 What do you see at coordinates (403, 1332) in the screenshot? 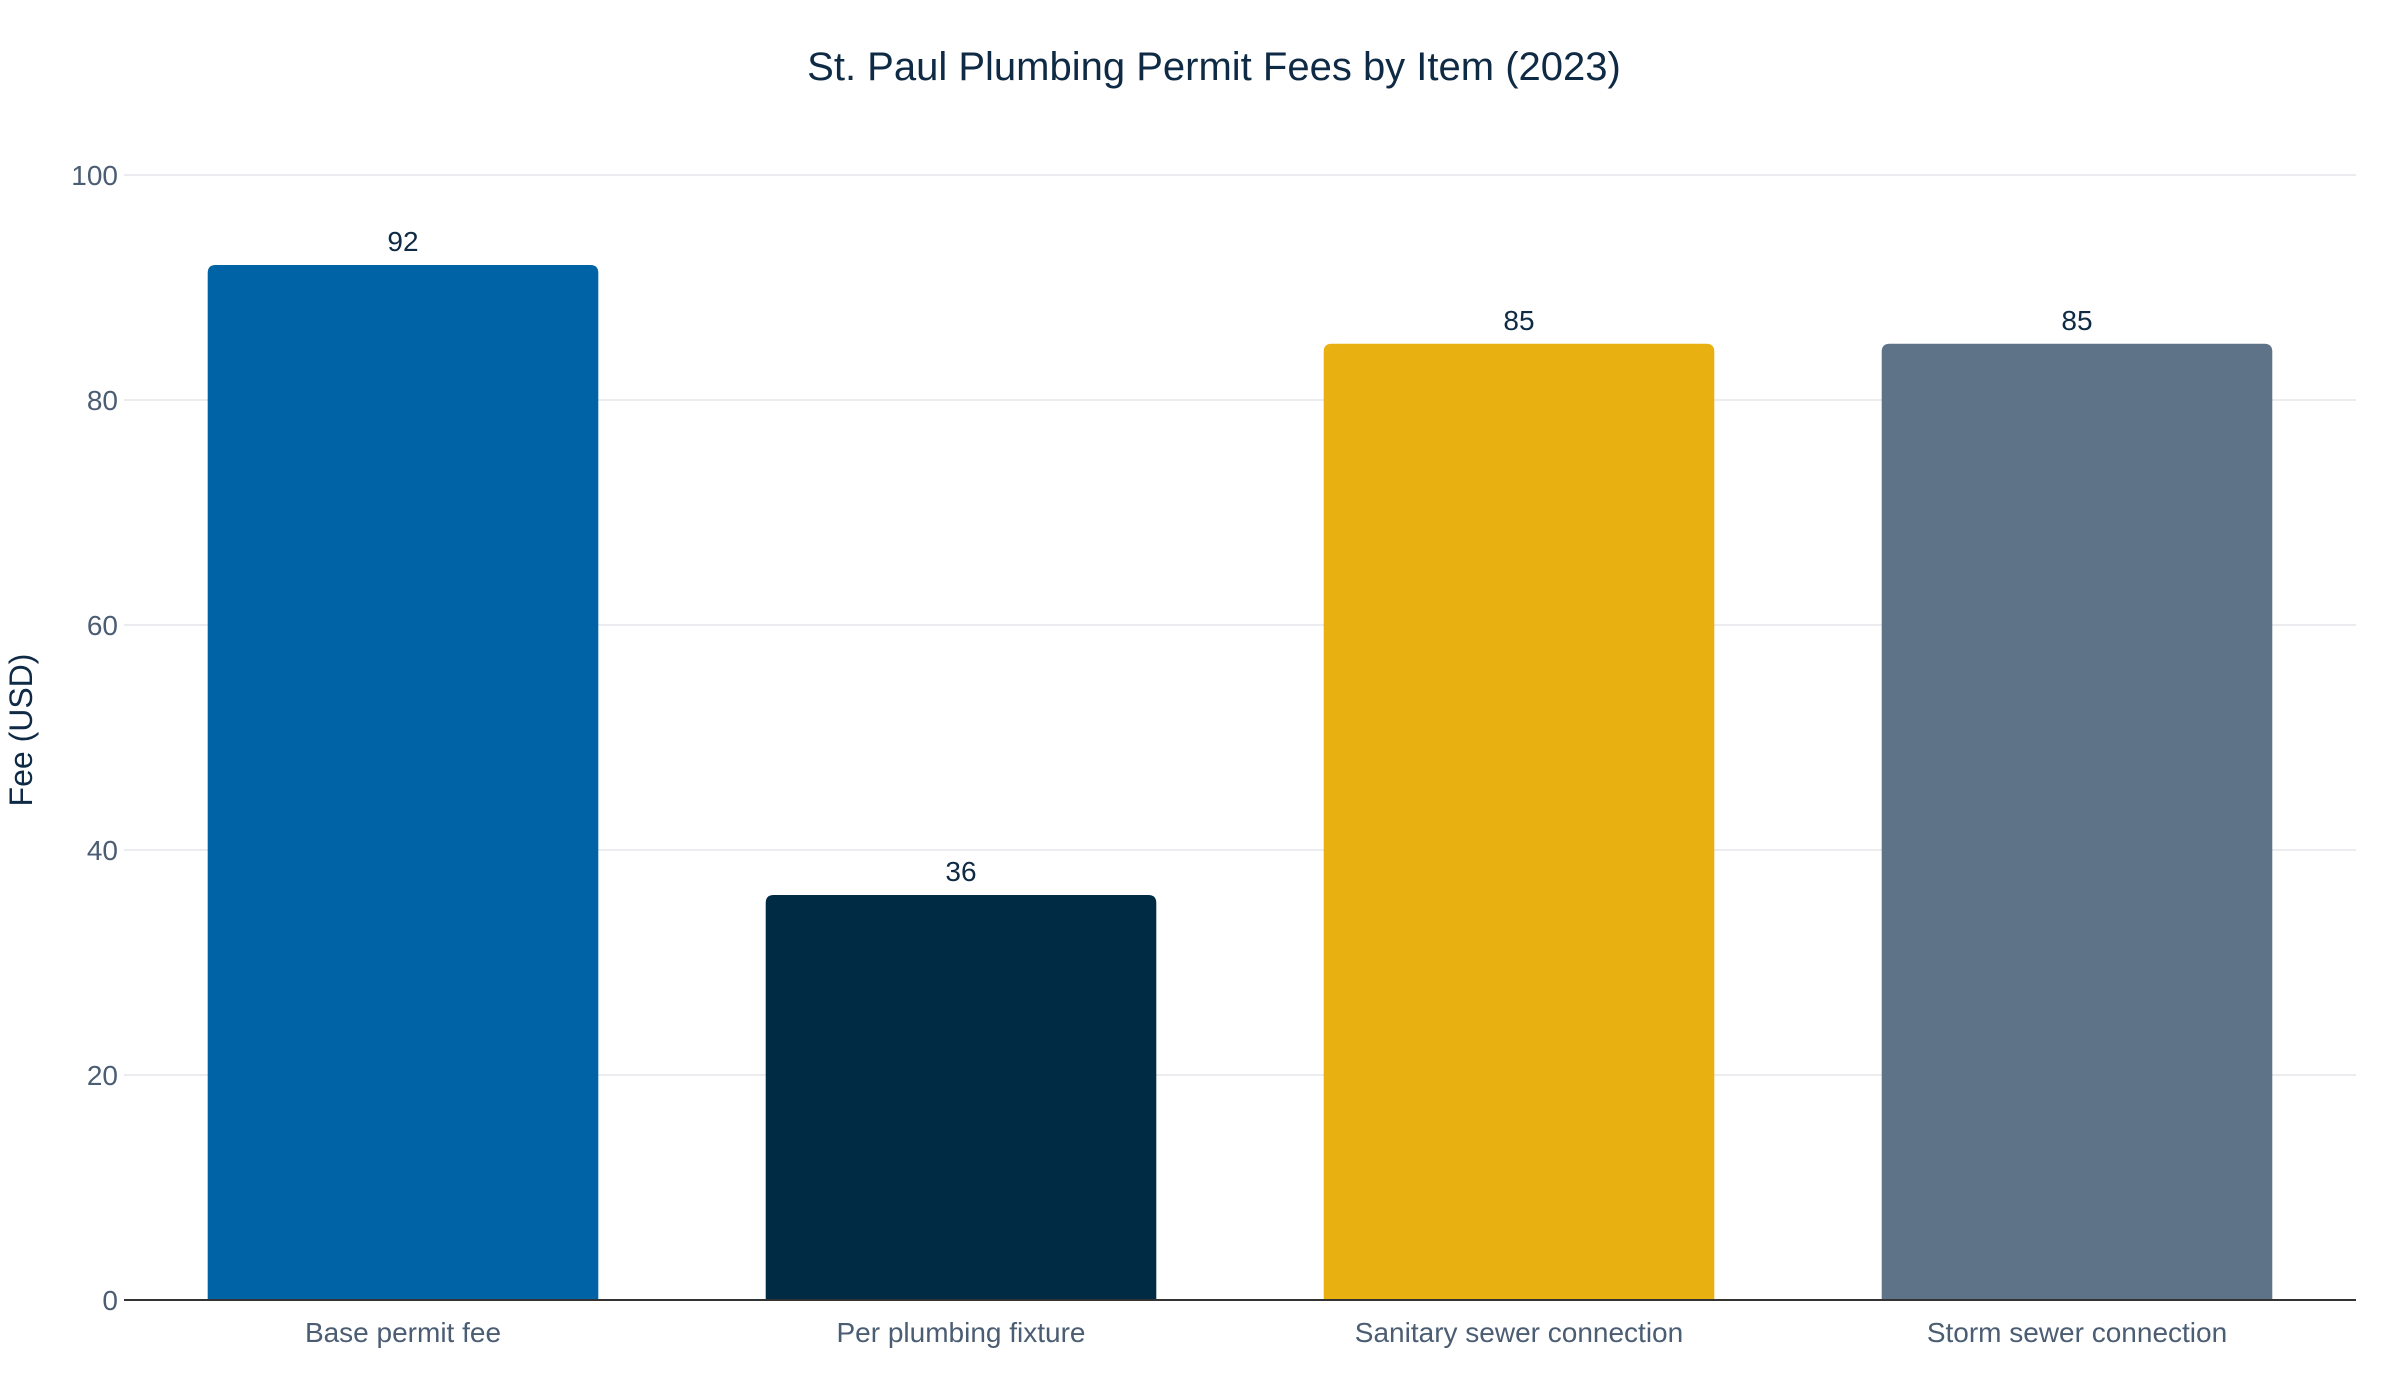
I see `x-tick-label: Base permit fee` at bounding box center [403, 1332].